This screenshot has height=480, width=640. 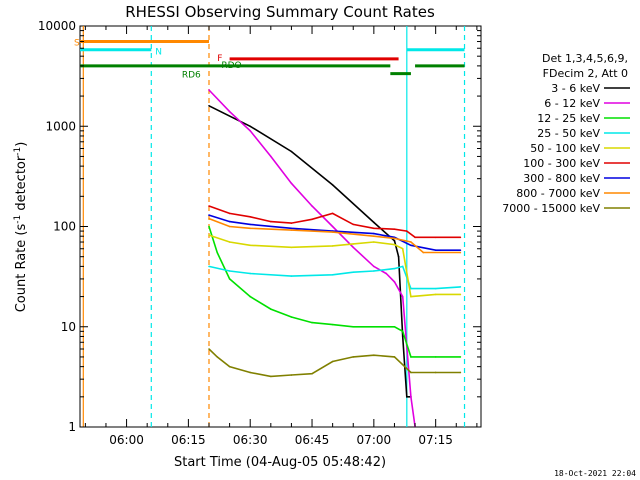 What do you see at coordinates (231, 66) in the screenshot?
I see `flag-label-rdo: RDO` at bounding box center [231, 66].